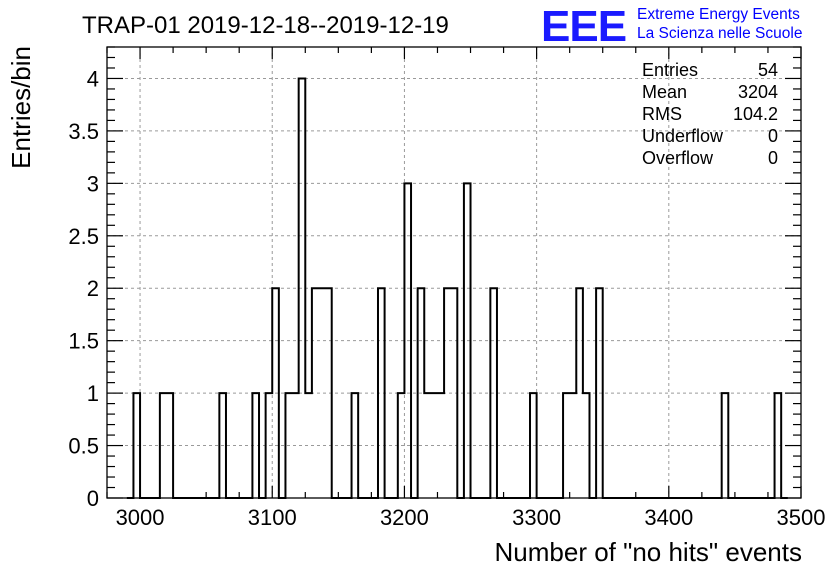 This screenshot has width=836, height=572. I want to click on eee-logo-line2: La Scienza nelle Scuole, so click(719, 33).